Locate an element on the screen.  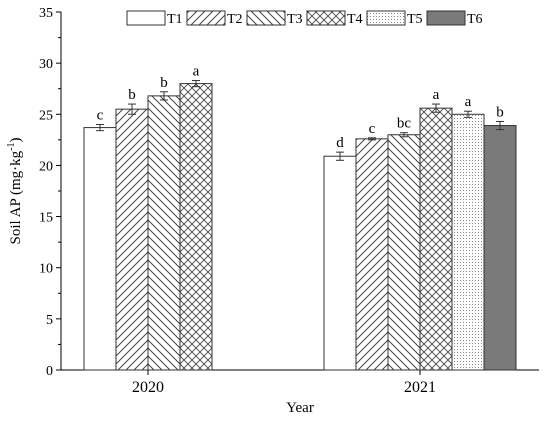
y-tick-label: 25 is located at coordinates (46, 115).